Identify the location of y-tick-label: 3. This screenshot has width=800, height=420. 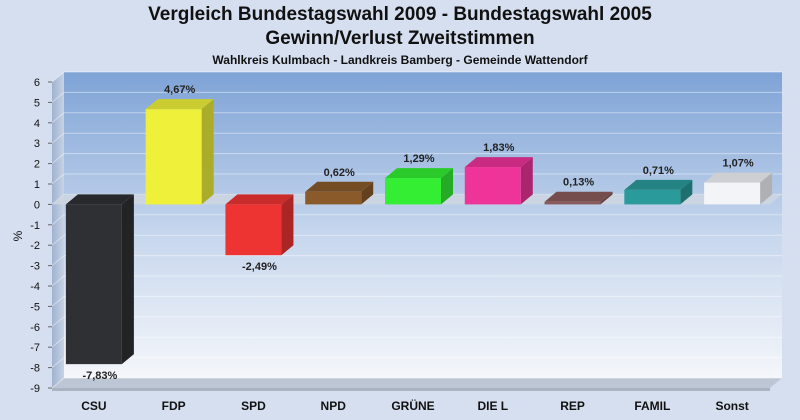
(37, 144).